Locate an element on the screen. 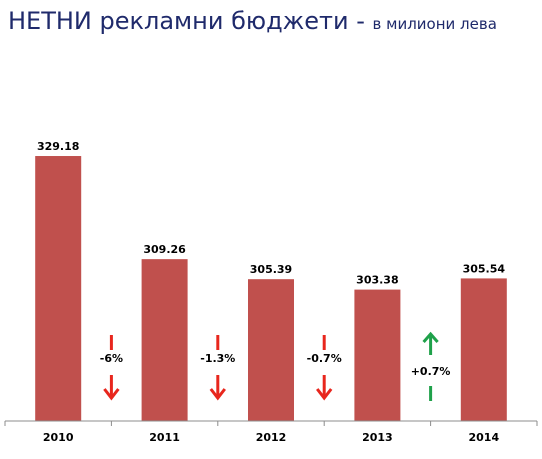  bar-2013 is located at coordinates (377, 355).